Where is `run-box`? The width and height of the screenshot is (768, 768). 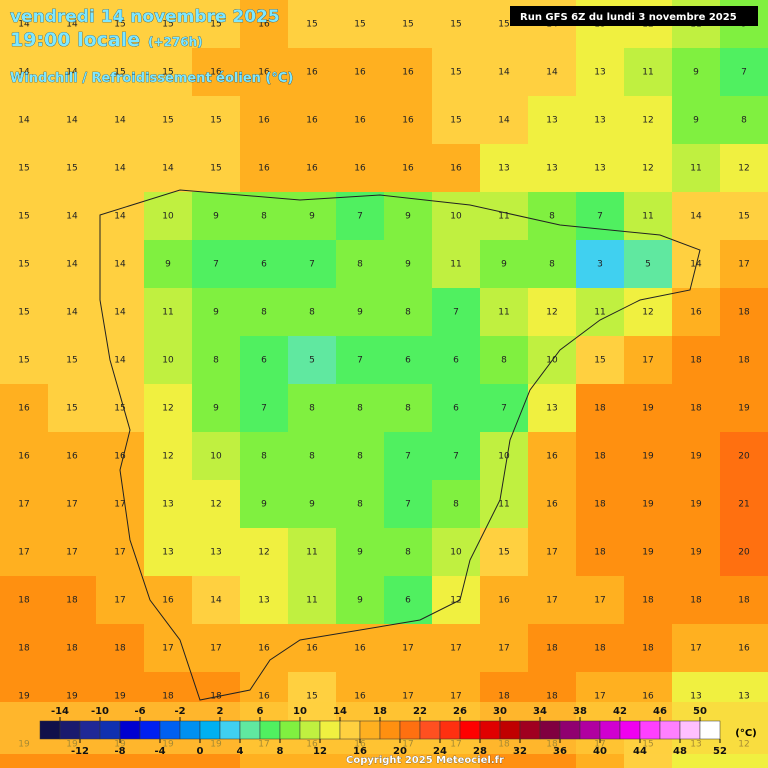 run-box is located at coordinates (634, 16).